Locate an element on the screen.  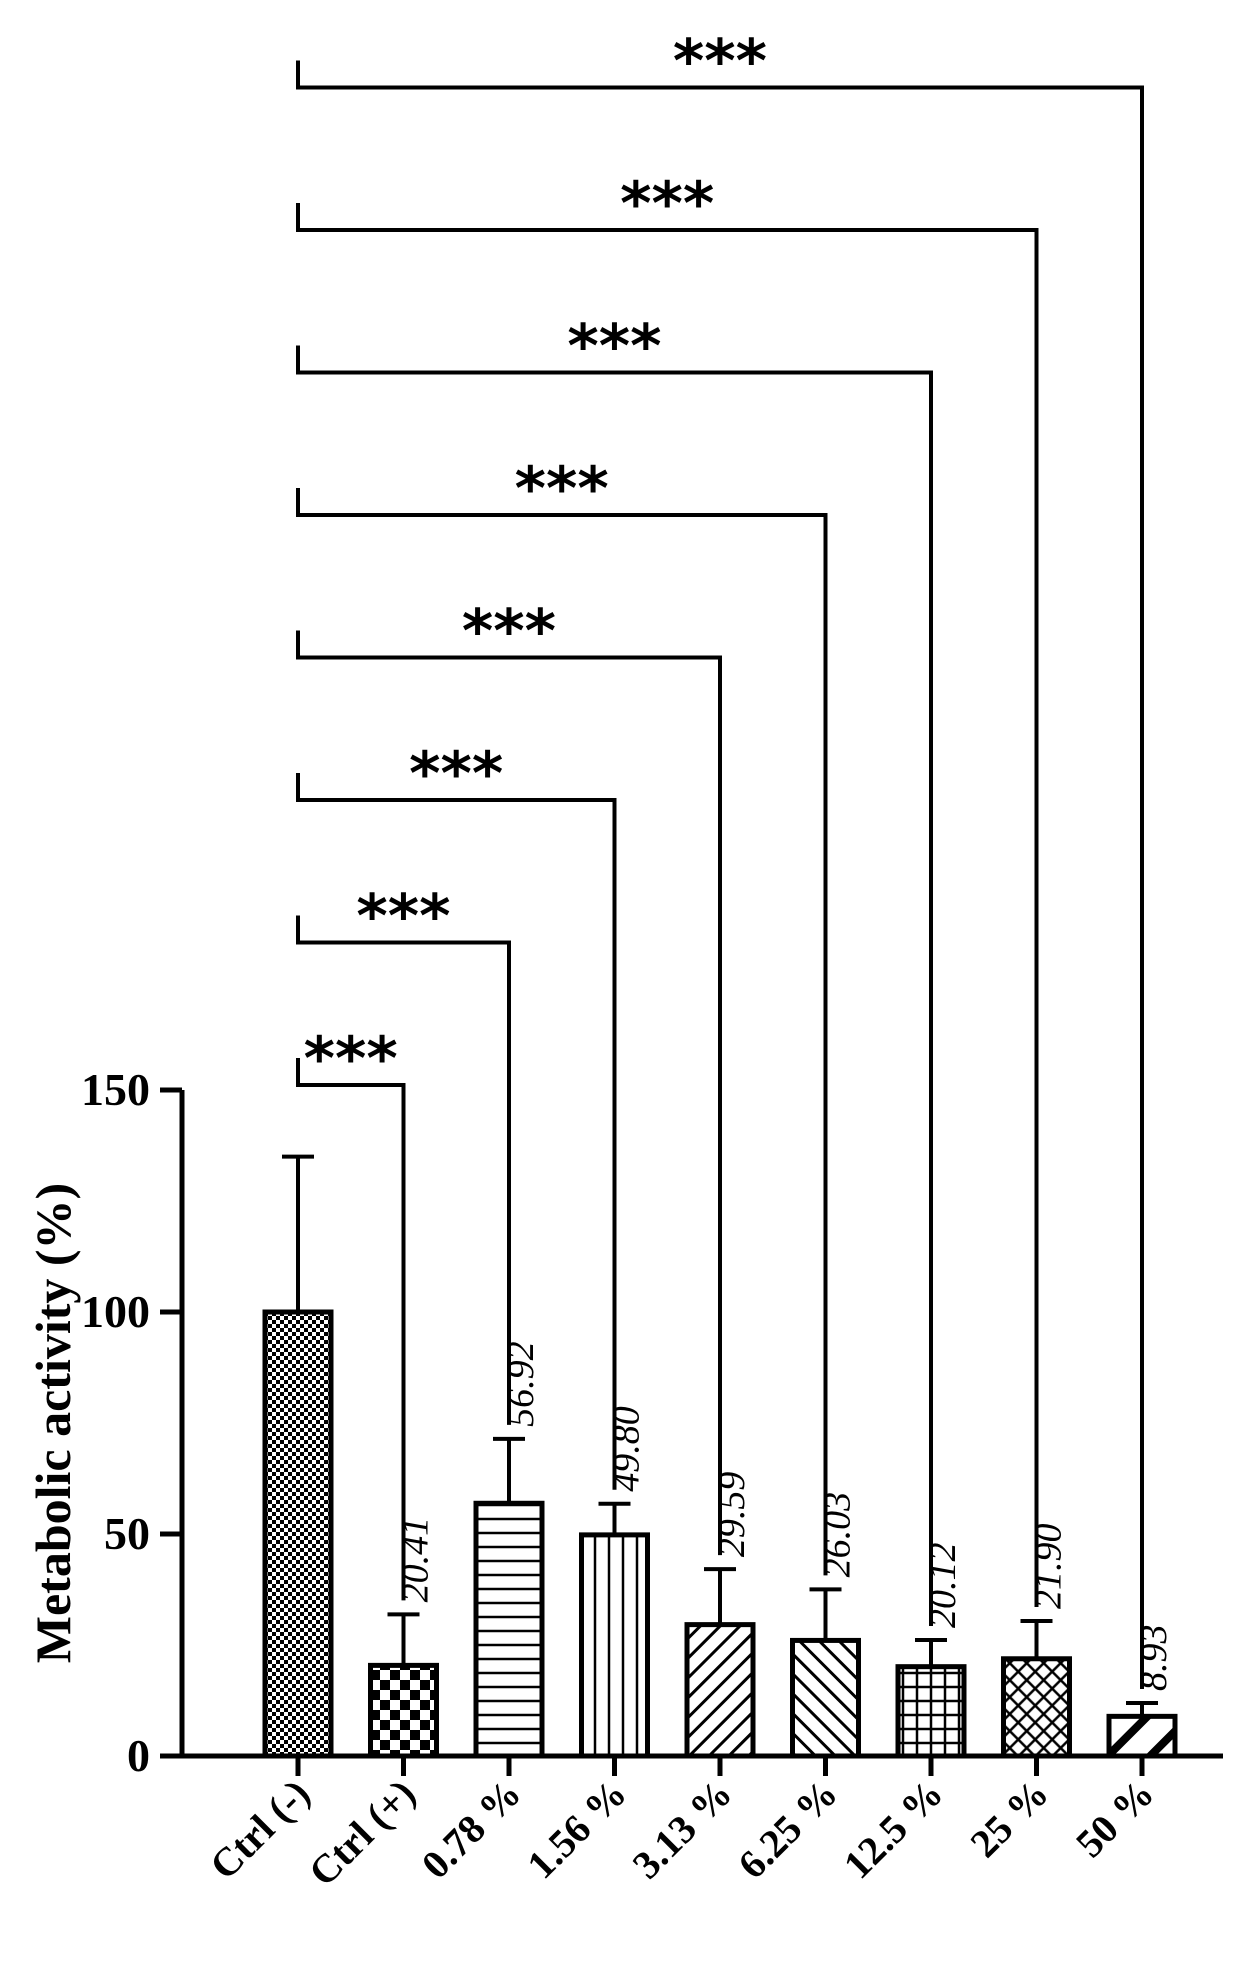
data-label: 21.90 is located at coordinates (1049, 1567).